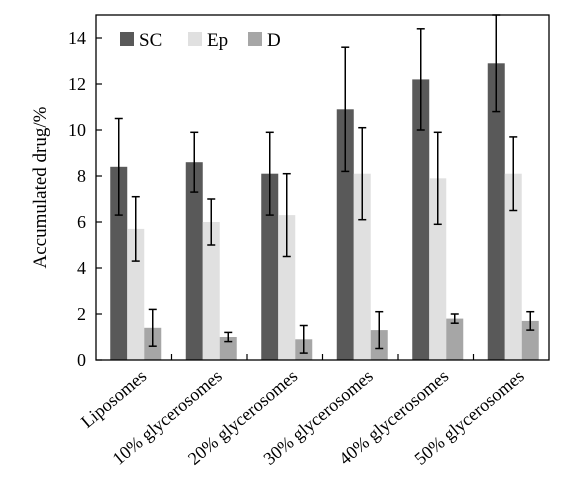 This screenshot has width=587, height=500. I want to click on legend: SC Ep D, so click(200, 40).